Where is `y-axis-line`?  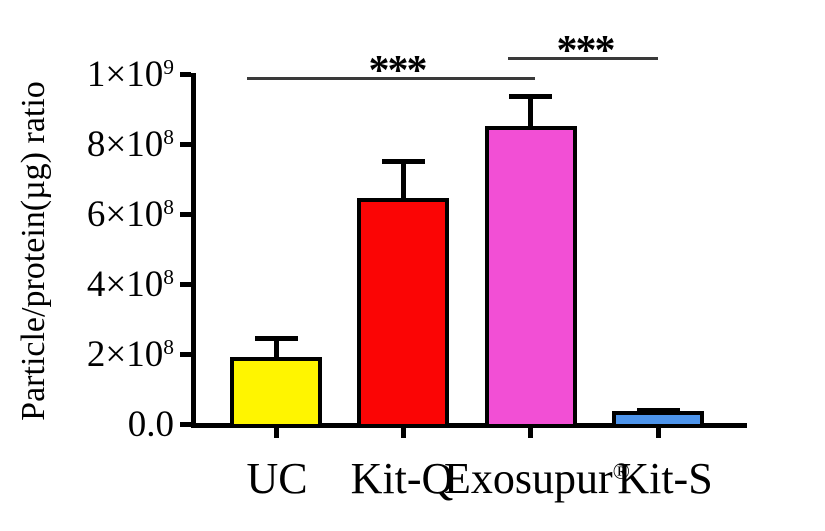
y-axis-line is located at coordinates (193, 250).